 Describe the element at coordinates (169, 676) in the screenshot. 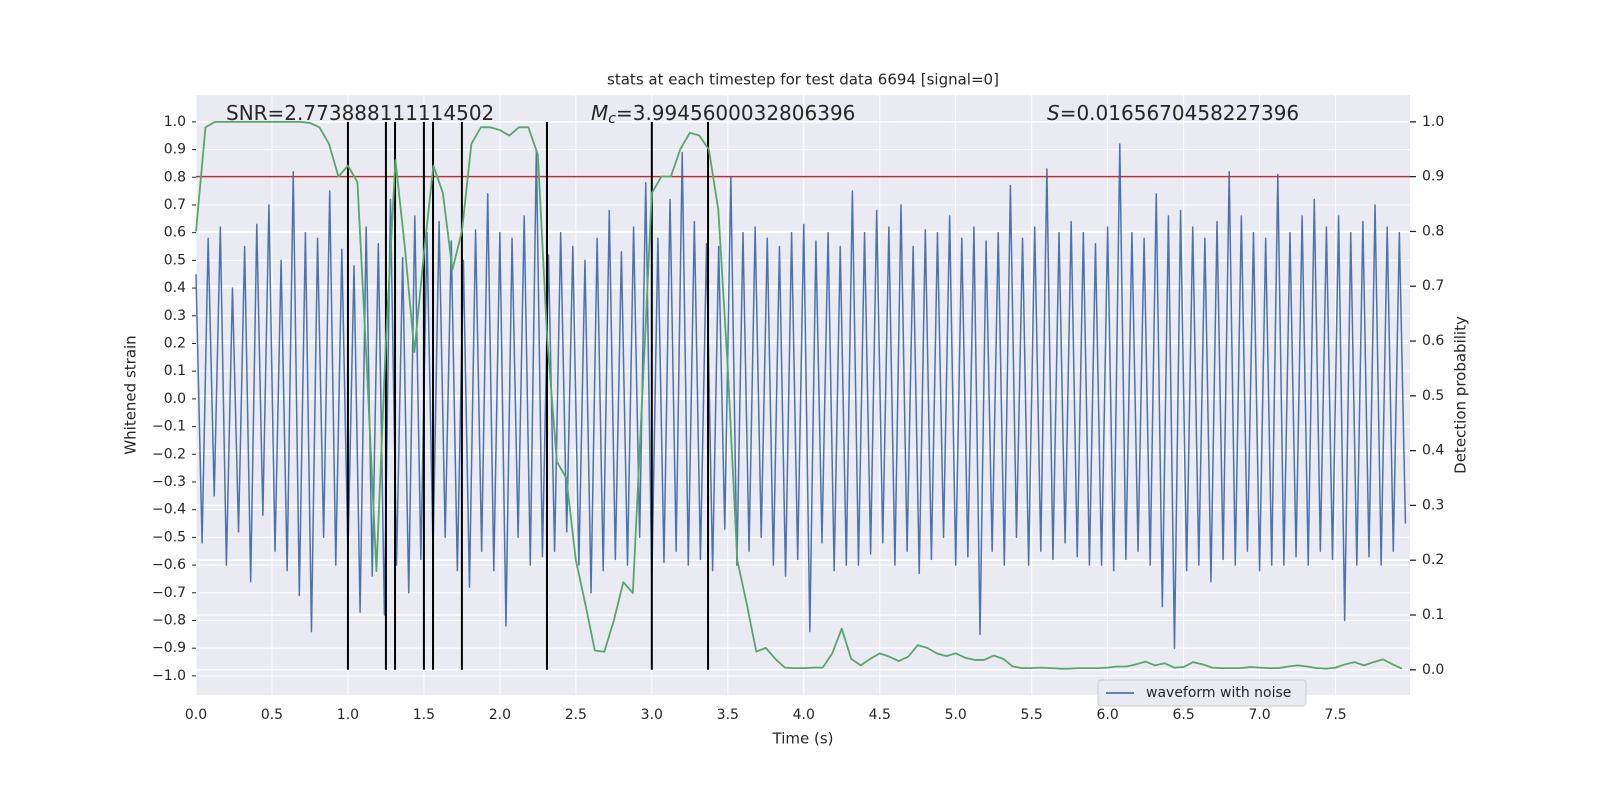

I see `y-tick-label: −1.0` at that location.